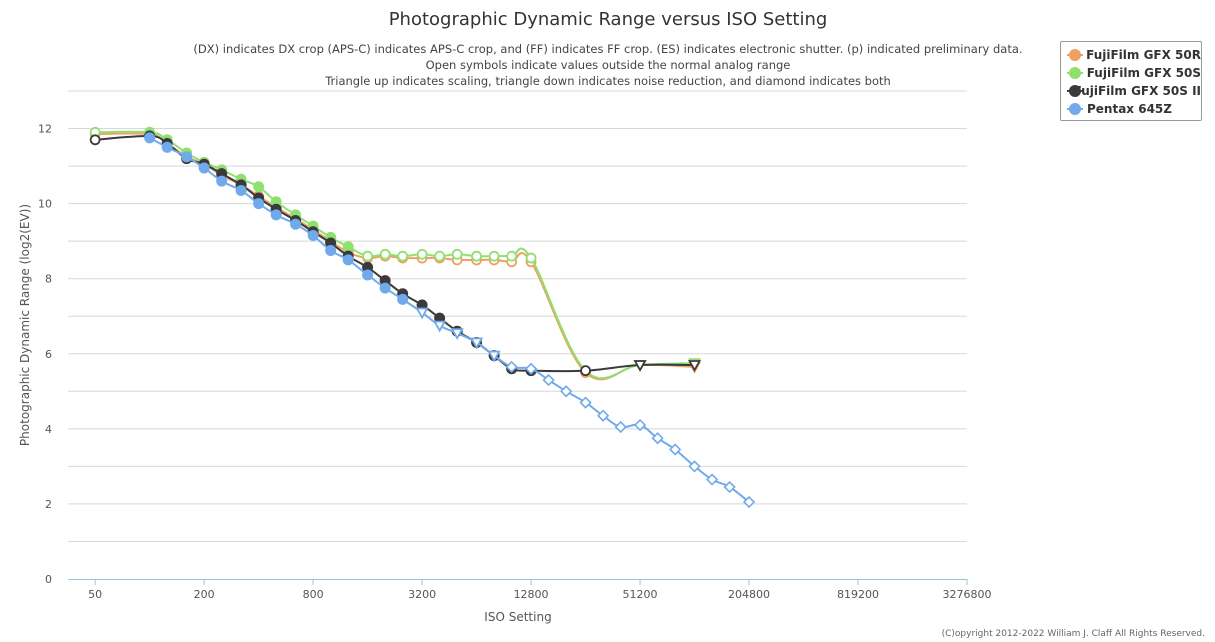  What do you see at coordinates (204, 594) in the screenshot?
I see `x-tick-label: 200` at bounding box center [204, 594].